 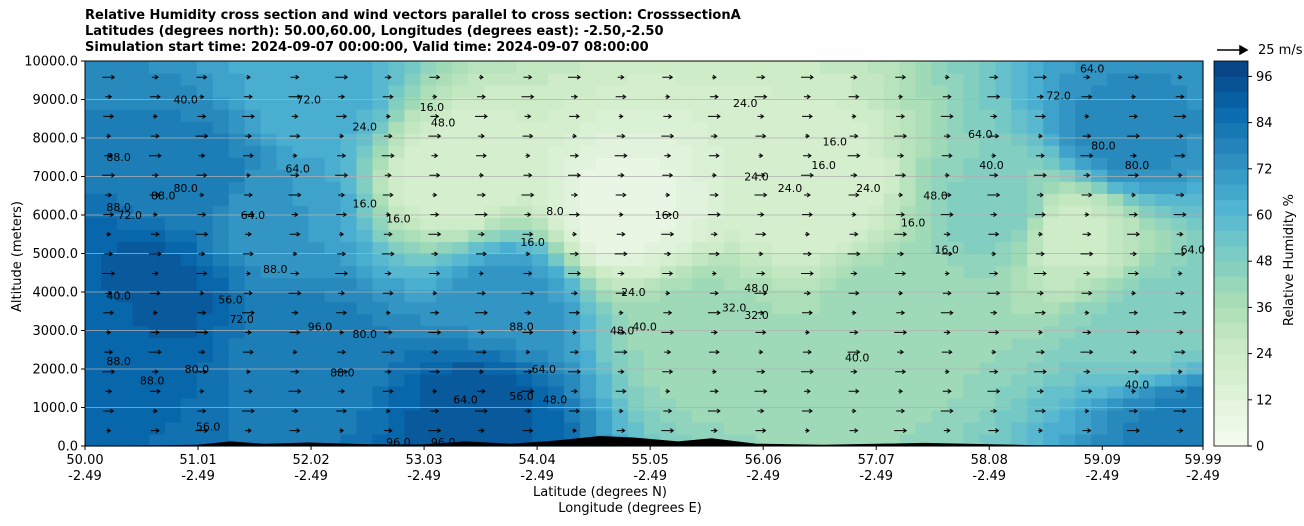 What do you see at coordinates (745, 103) in the screenshot?
I see `contour-label: 24.0` at bounding box center [745, 103].